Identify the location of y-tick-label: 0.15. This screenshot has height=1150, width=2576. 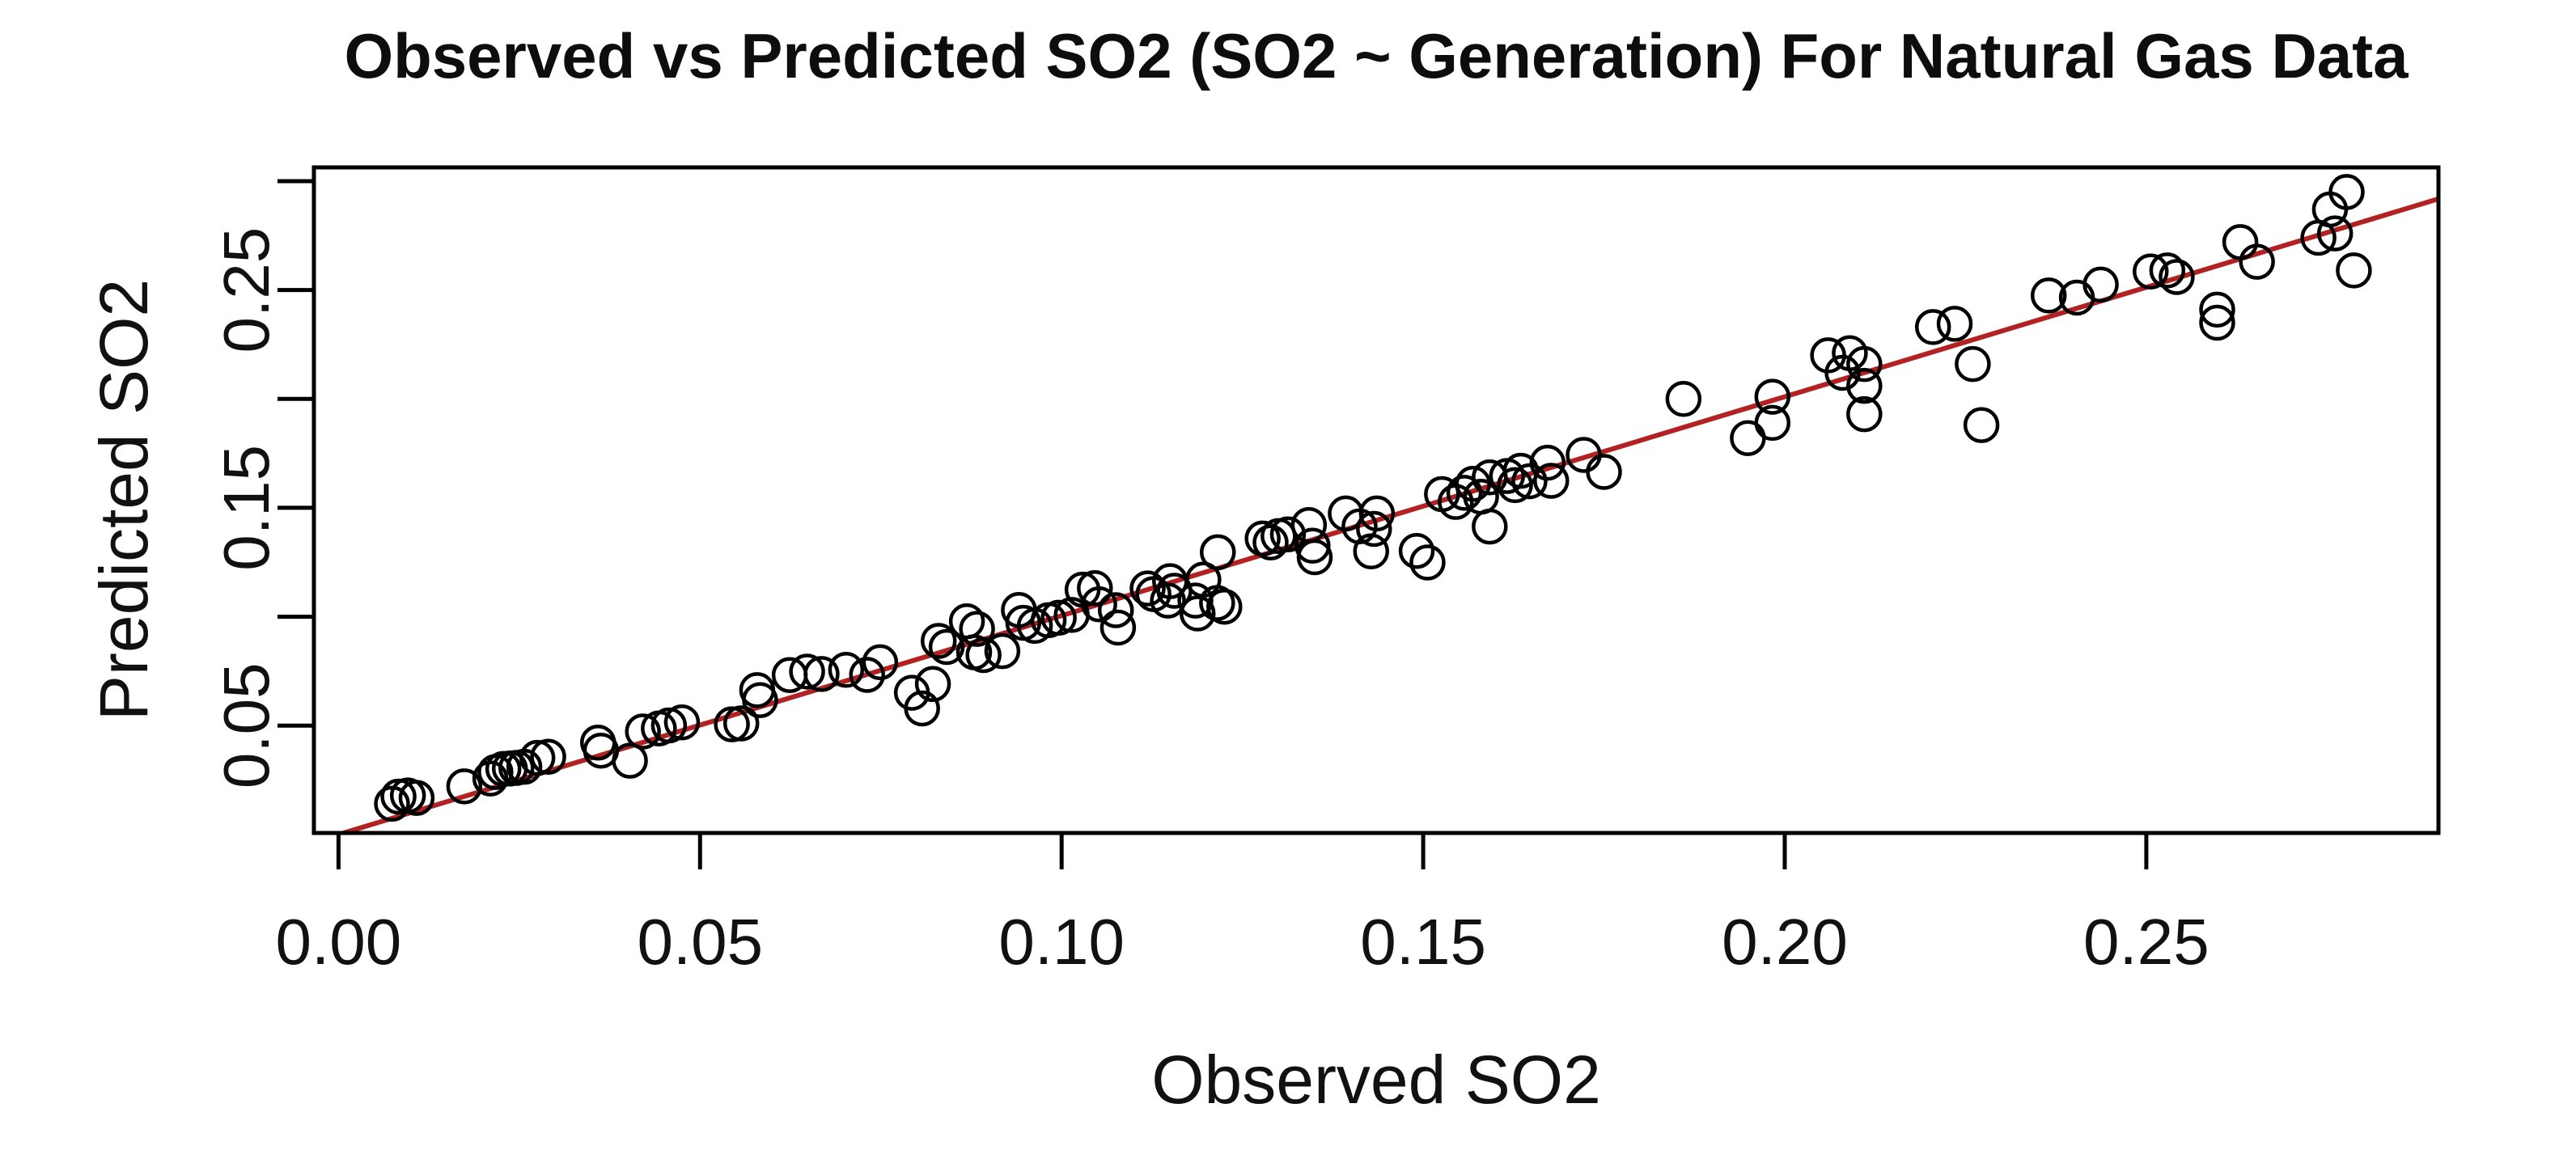
(246, 508).